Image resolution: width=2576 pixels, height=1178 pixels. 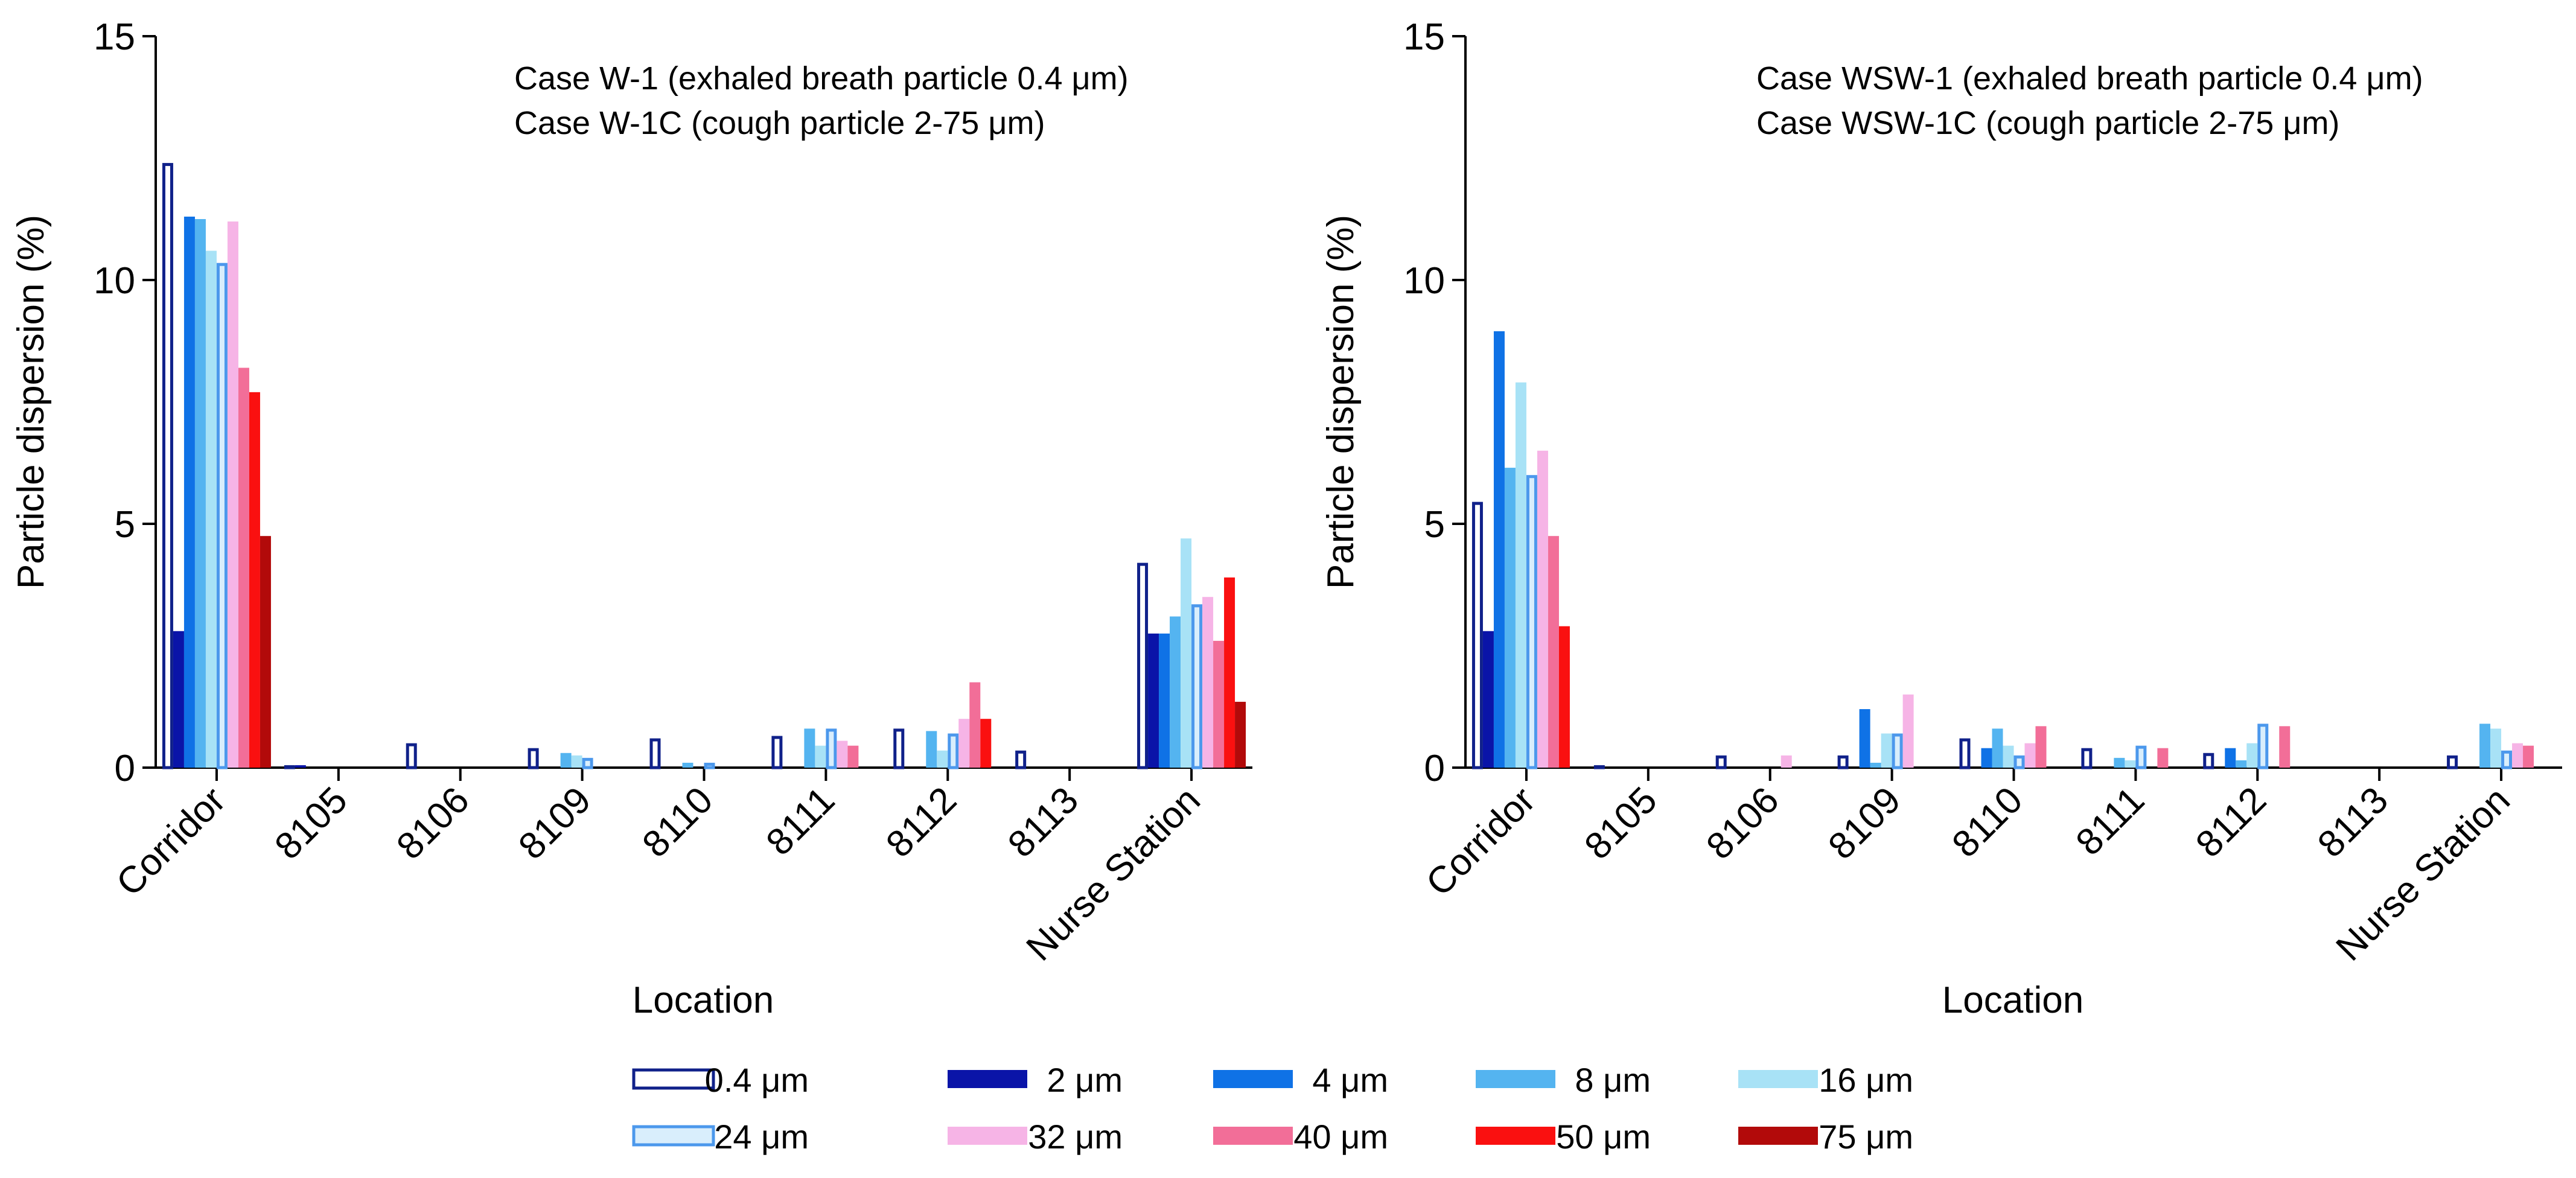 What do you see at coordinates (125, 525) in the screenshot?
I see `y-tick-label: 5` at bounding box center [125, 525].